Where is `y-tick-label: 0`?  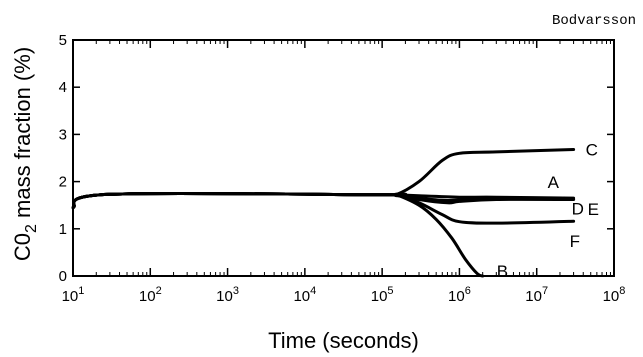 y-tick-label: 0 is located at coordinates (63, 276).